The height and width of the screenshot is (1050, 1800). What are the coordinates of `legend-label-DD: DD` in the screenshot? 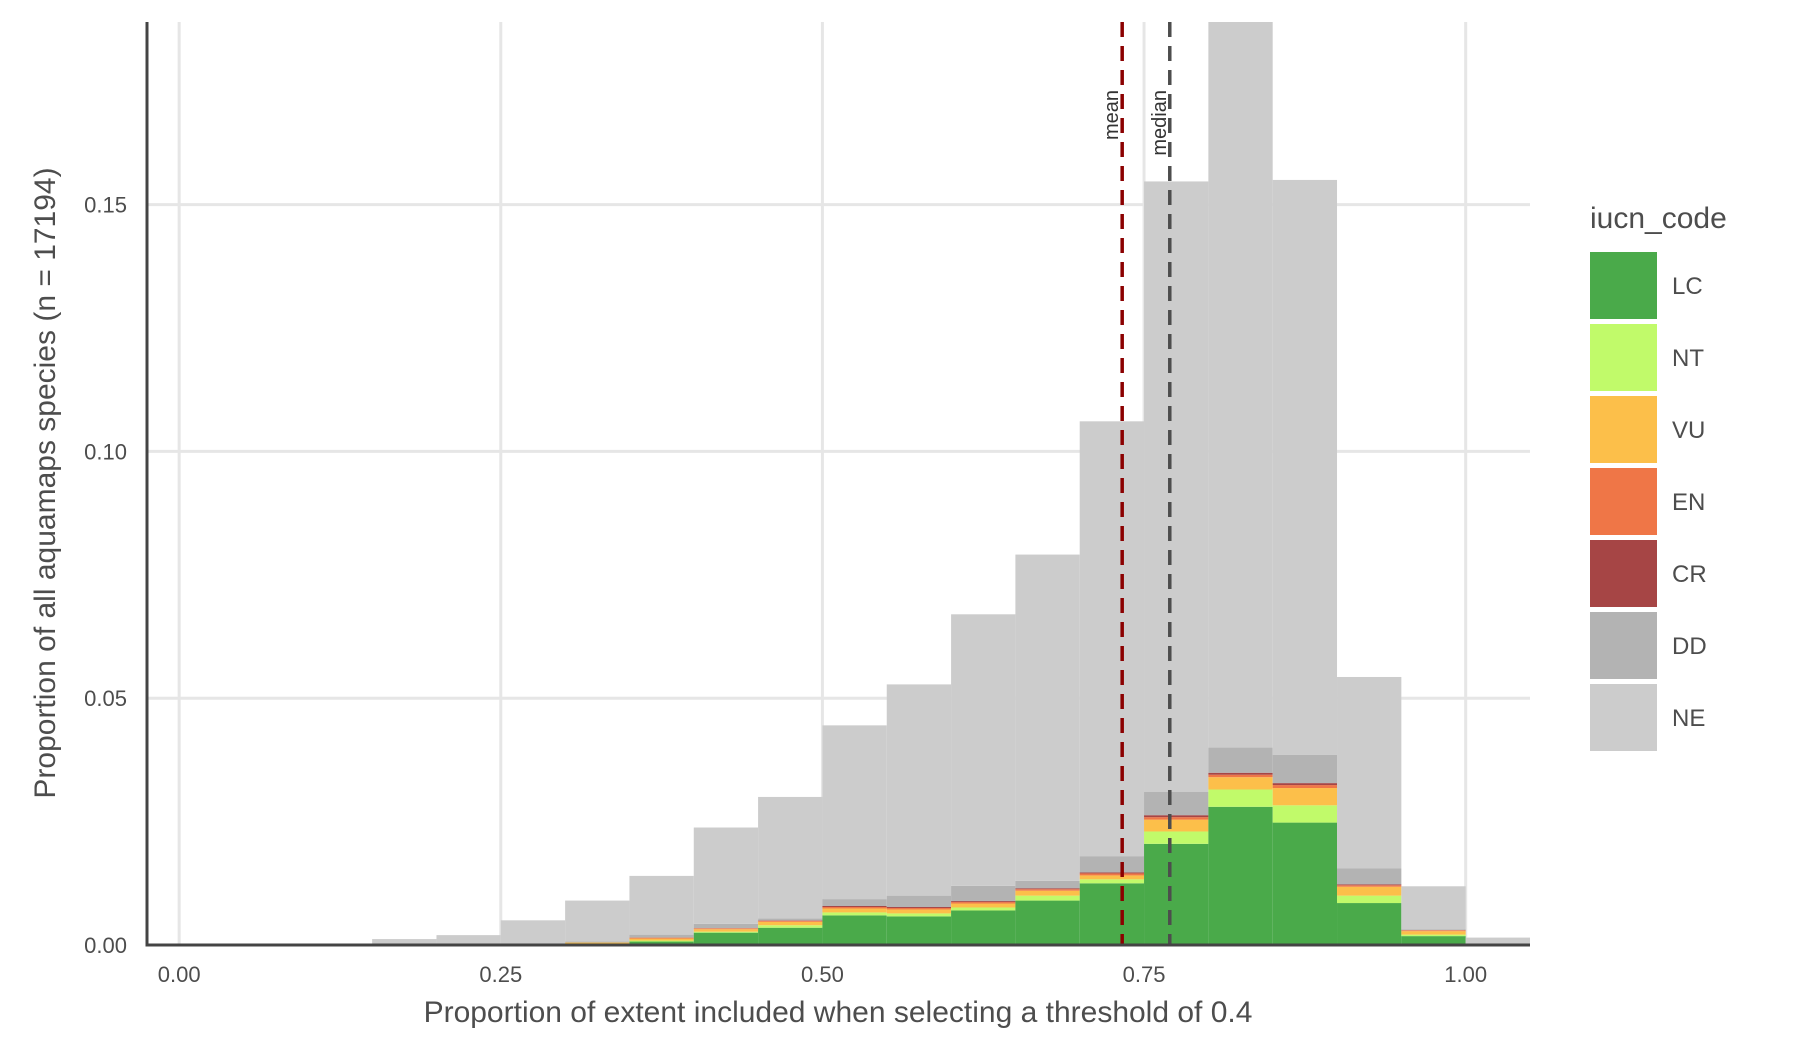 It's located at (1689, 646).